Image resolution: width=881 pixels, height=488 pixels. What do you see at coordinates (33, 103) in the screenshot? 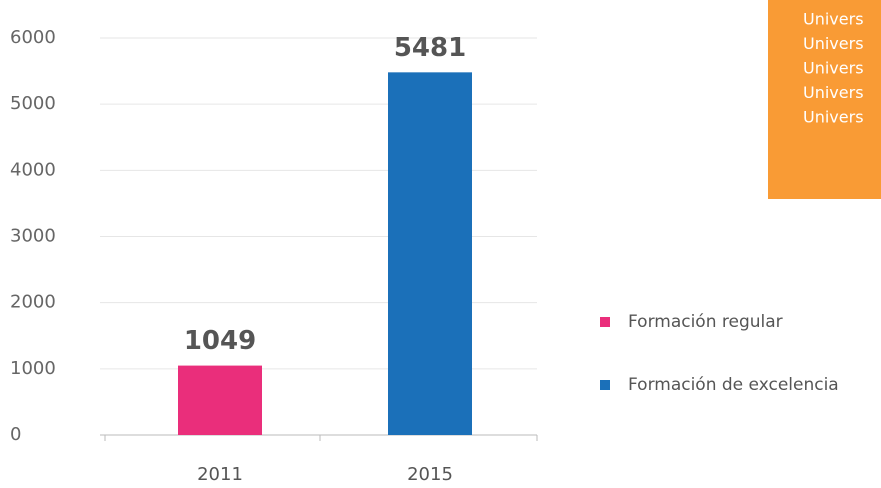
I see `y-tick-label: 5000` at bounding box center [33, 103].